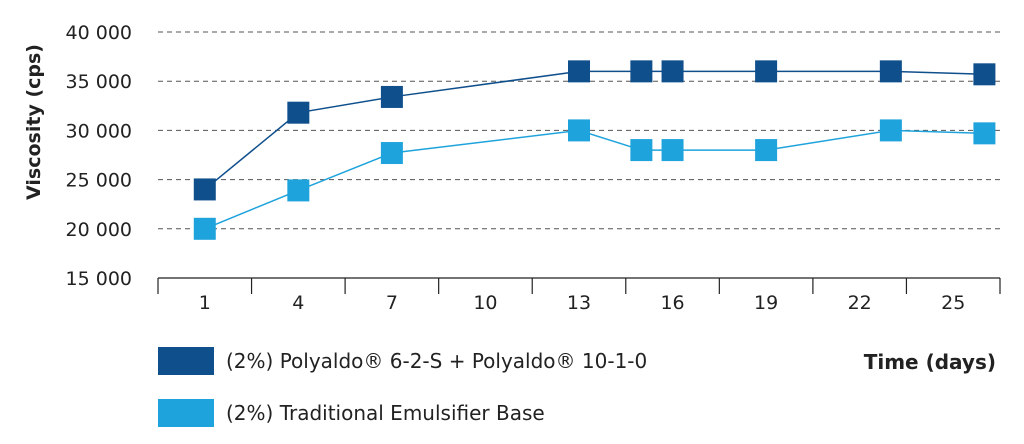 This screenshot has height=444, width=1024. What do you see at coordinates (99, 279) in the screenshot?
I see `y-tick-label: 15 000` at bounding box center [99, 279].